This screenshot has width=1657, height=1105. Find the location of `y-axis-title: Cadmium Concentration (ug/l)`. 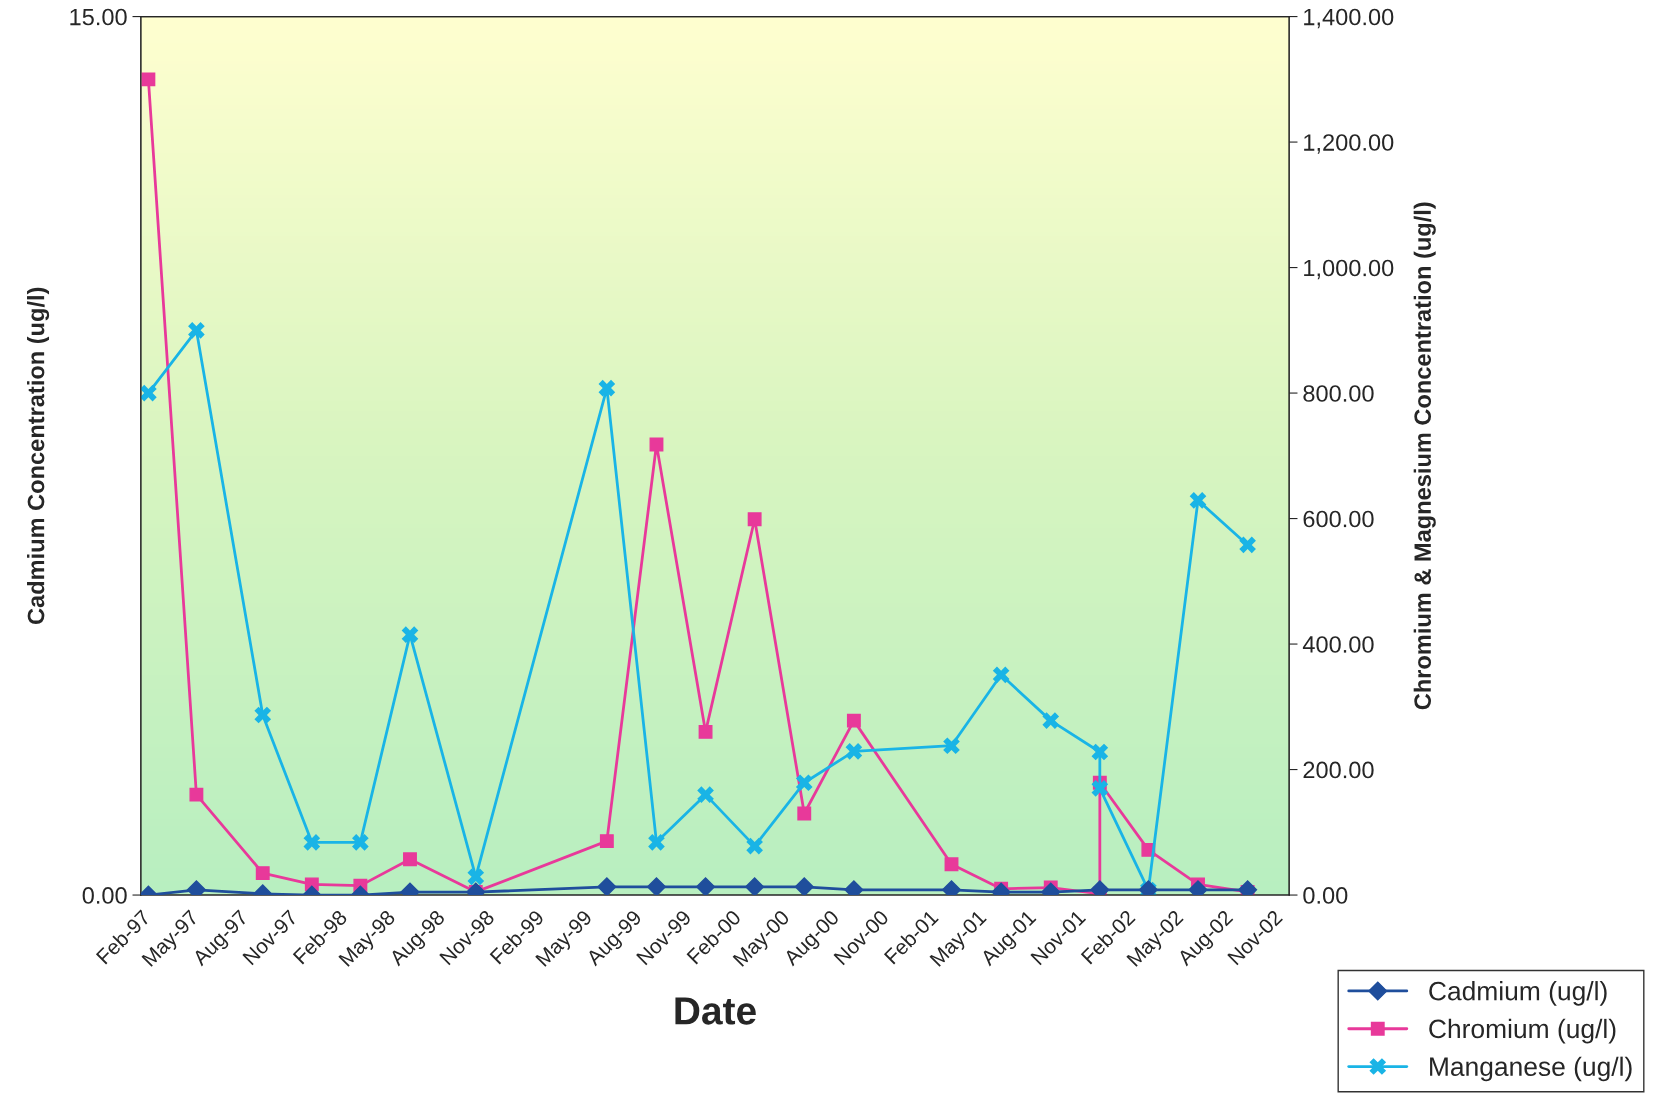

y-axis-title: Cadmium Concentration (ug/l) is located at coordinates (38, 456).